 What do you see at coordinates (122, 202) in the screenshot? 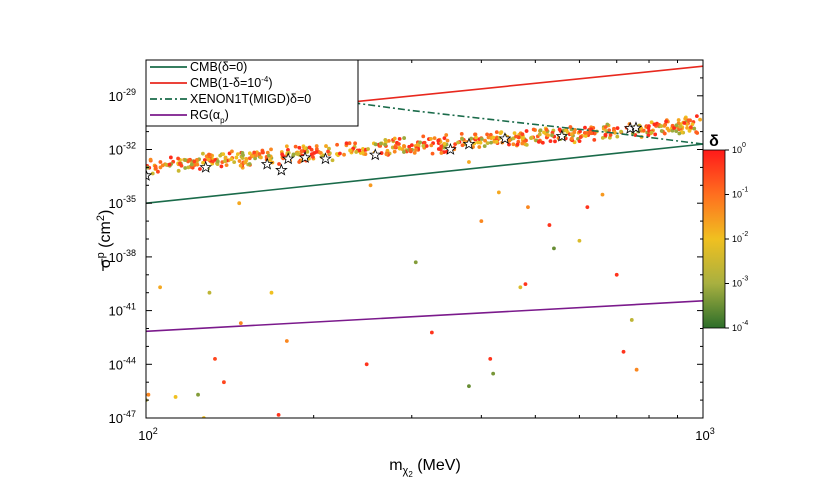
I see `y-tick-label: 10-35` at bounding box center [122, 202].